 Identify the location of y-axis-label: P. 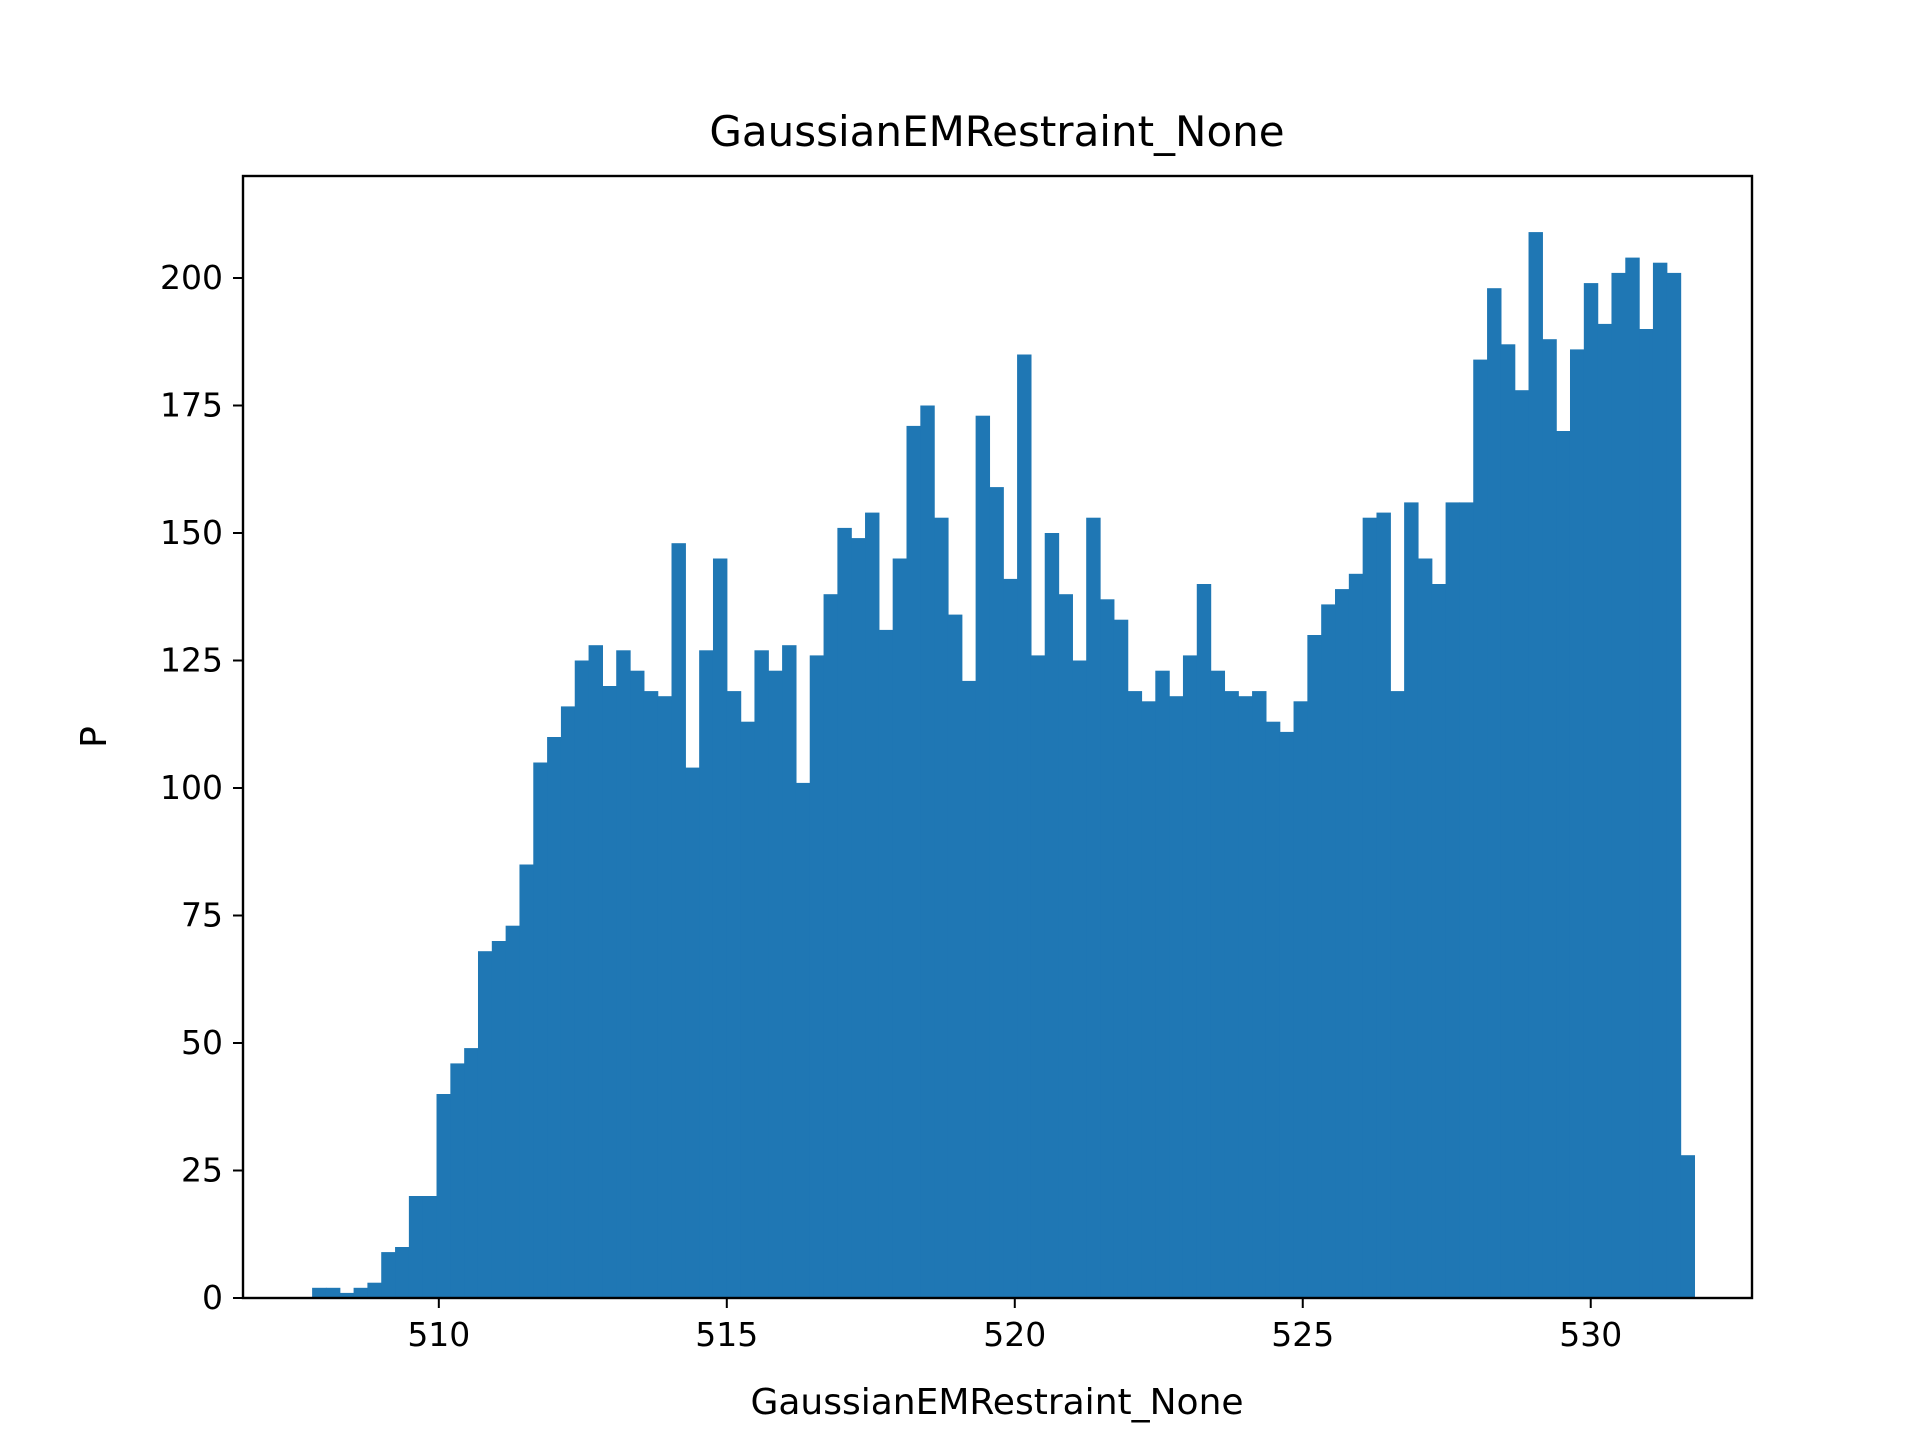
(94, 737).